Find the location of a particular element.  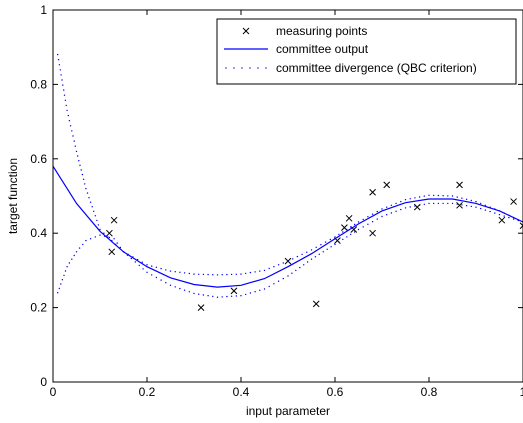

y-axis-label: target function is located at coordinates (13, 196).